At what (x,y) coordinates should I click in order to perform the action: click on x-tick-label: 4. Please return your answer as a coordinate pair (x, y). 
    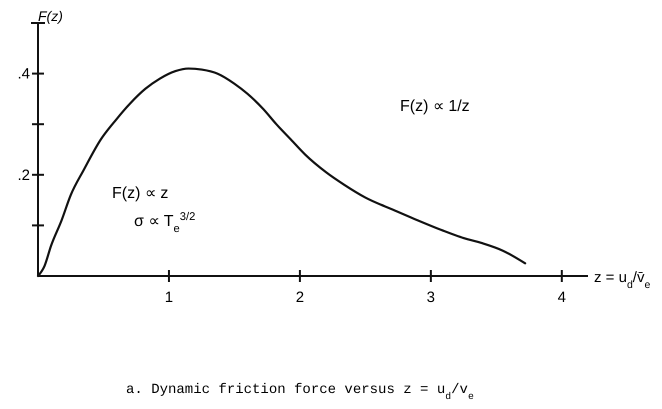
    Looking at the image, I should click on (562, 297).